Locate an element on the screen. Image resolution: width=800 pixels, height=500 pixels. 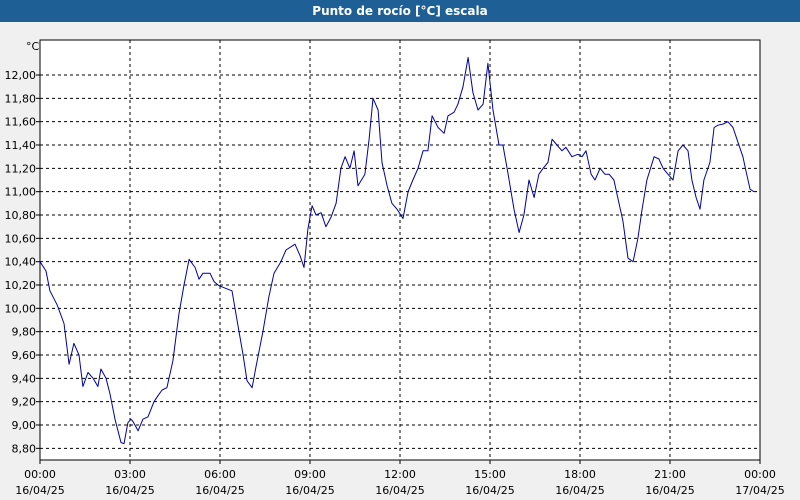
x-tick-time-label: 03:00 is located at coordinates (130, 474).